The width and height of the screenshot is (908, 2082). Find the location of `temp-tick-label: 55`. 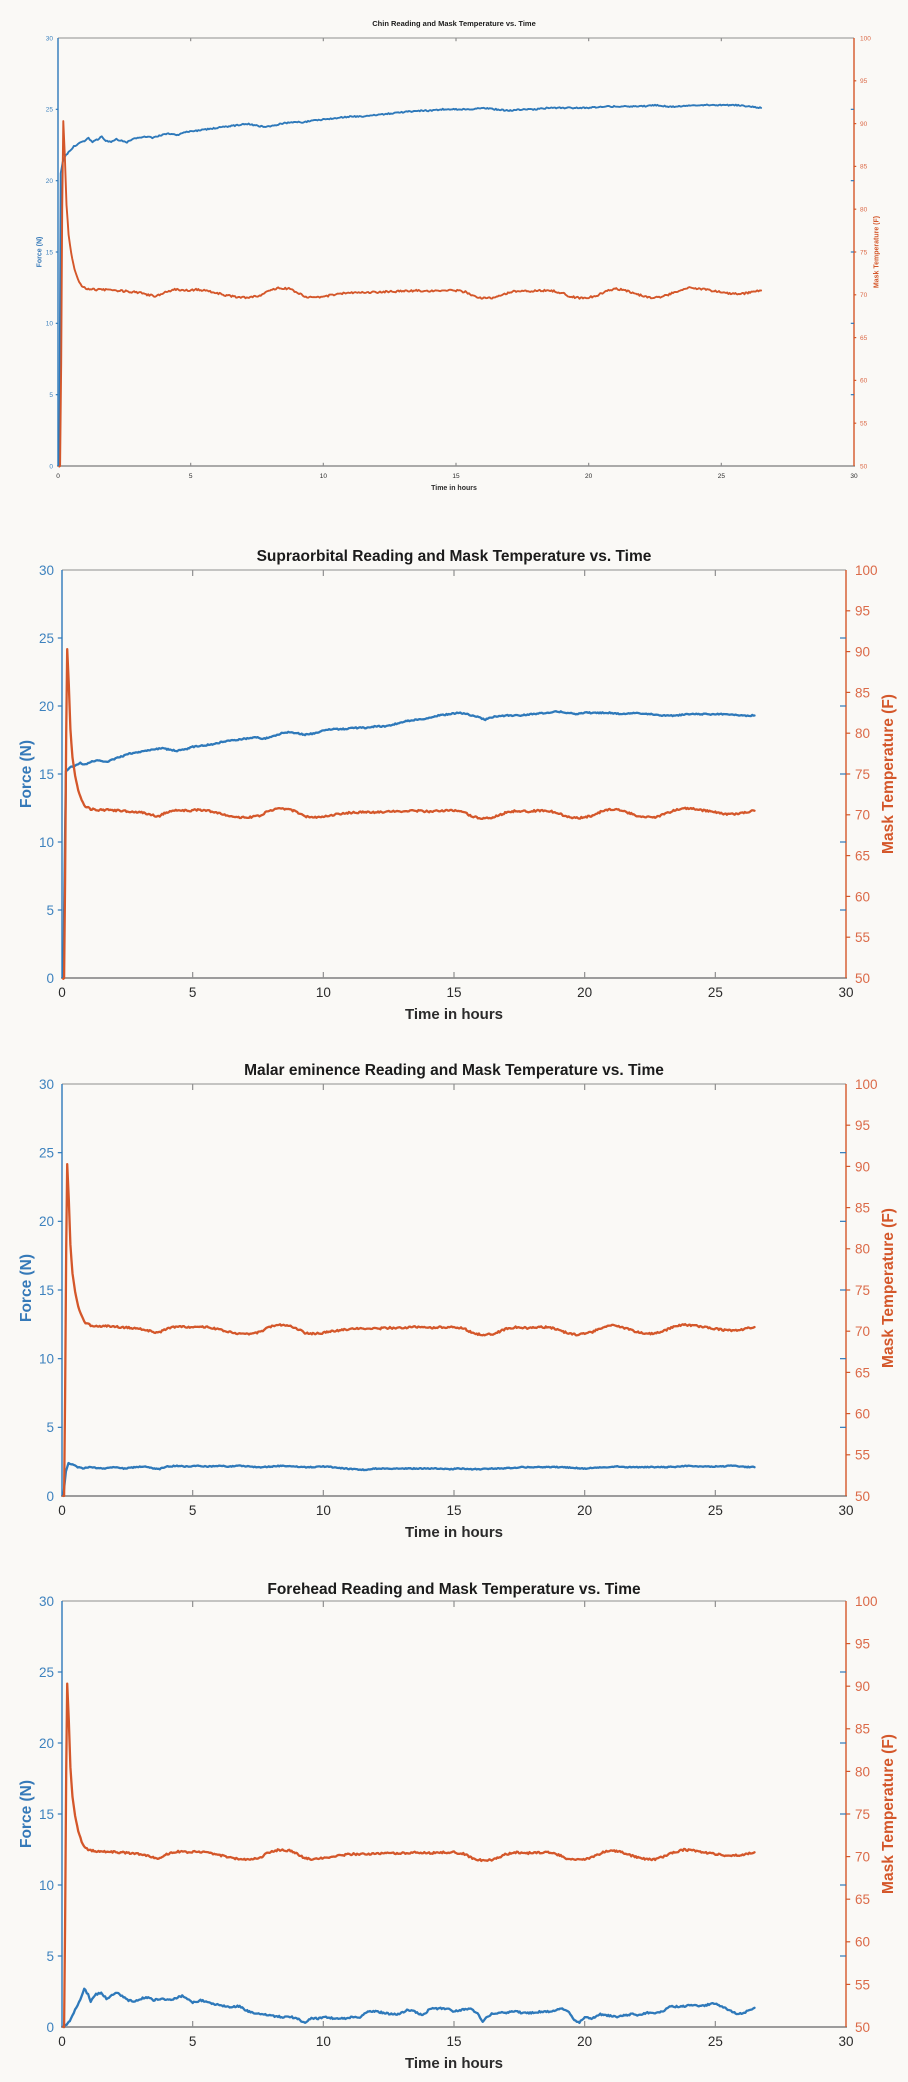

temp-tick-label: 55 is located at coordinates (862, 937).